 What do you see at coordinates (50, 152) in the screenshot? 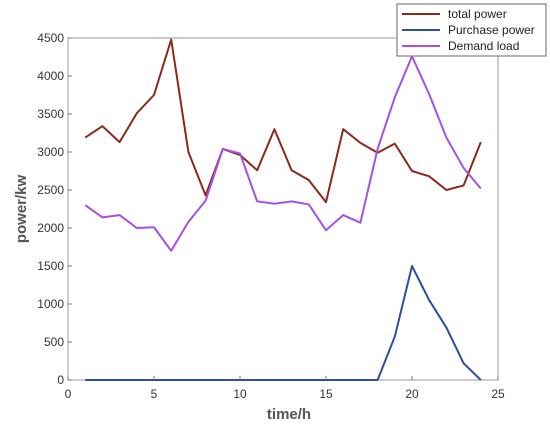
I see `y-tick-label: 3000` at bounding box center [50, 152].